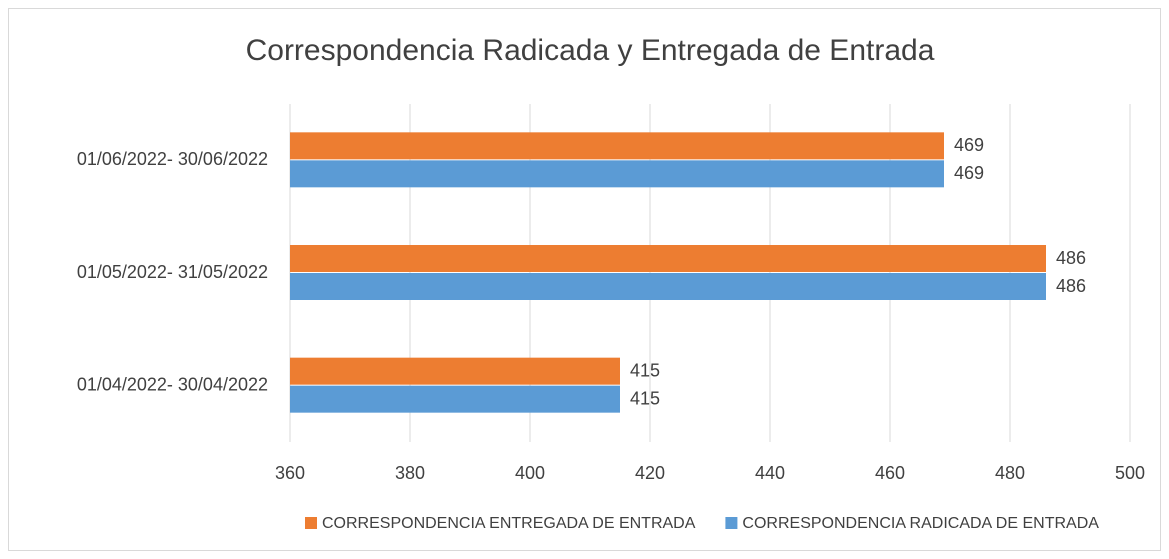  What do you see at coordinates (920, 523) in the screenshot?
I see `legend-label: CORRESPONDENCIA RADICADA DE ENTRADA` at bounding box center [920, 523].